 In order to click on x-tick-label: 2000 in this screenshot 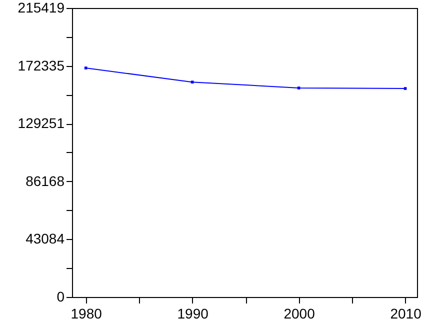, I will do `click(300, 314)`.